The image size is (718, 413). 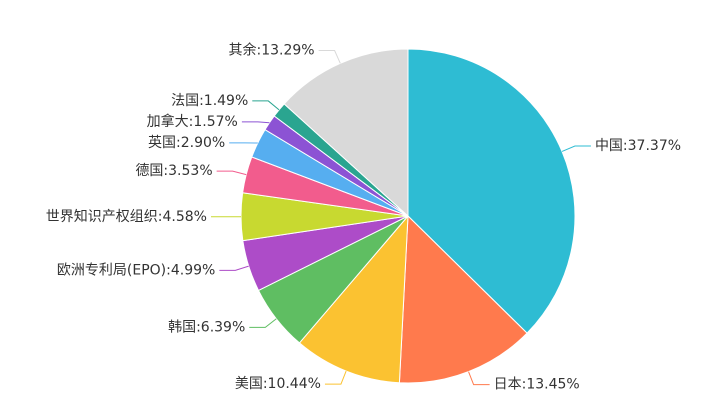 I want to click on data-label: 欧洲专利局(EPO):4.99%, so click(x=136, y=270).